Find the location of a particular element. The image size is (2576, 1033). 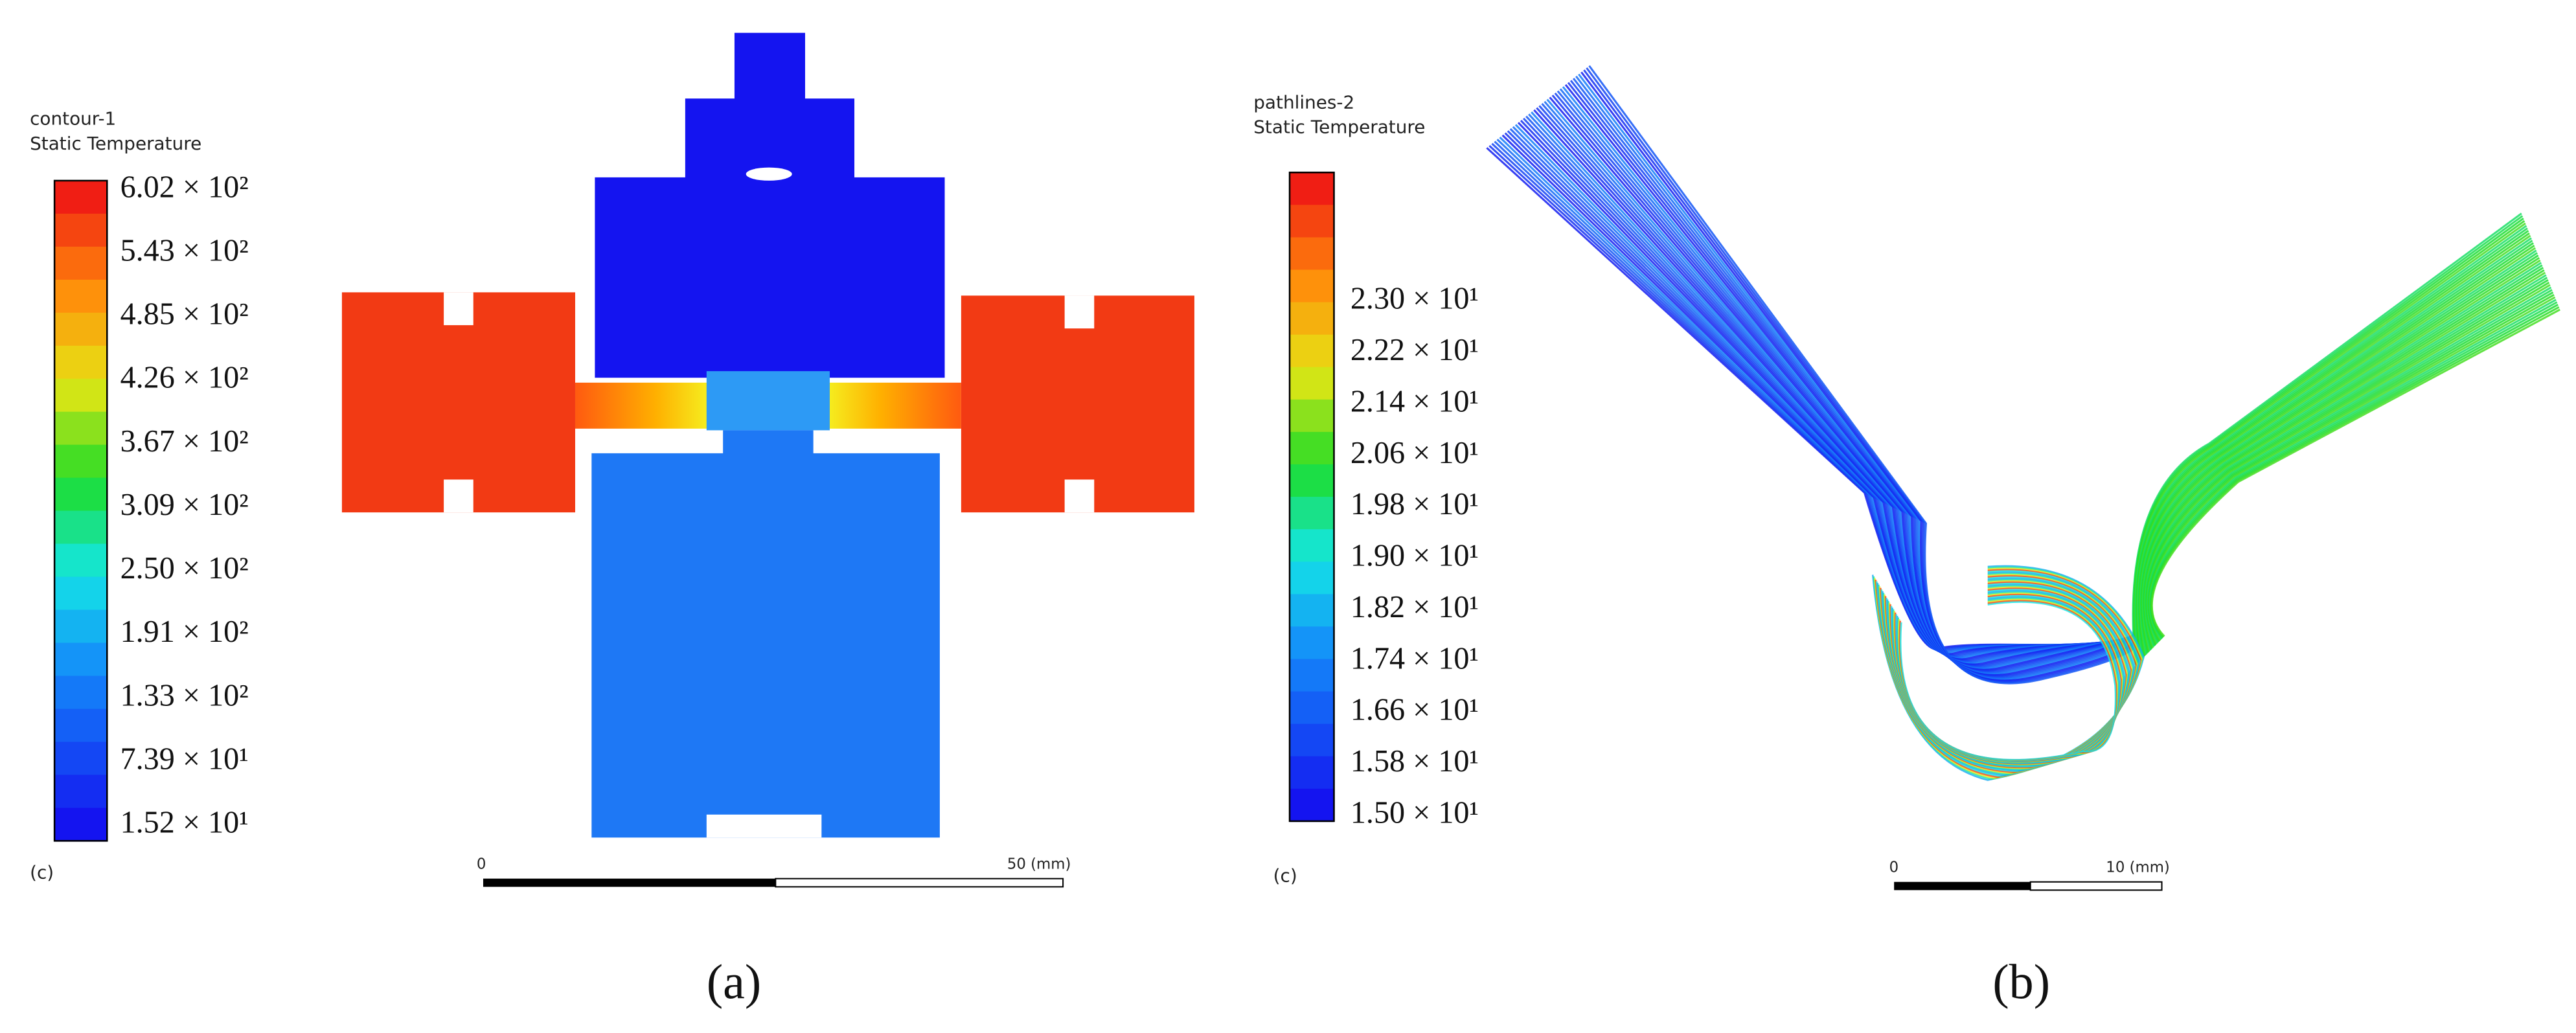

caption: (b) is located at coordinates (2021, 982).